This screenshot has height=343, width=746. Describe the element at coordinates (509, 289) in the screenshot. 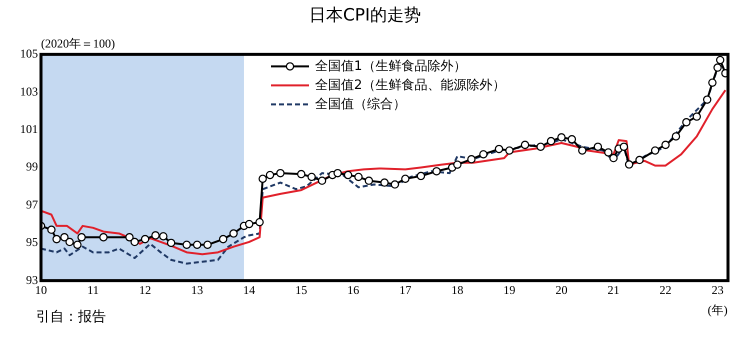

I see `x-tick-label: 19` at that location.